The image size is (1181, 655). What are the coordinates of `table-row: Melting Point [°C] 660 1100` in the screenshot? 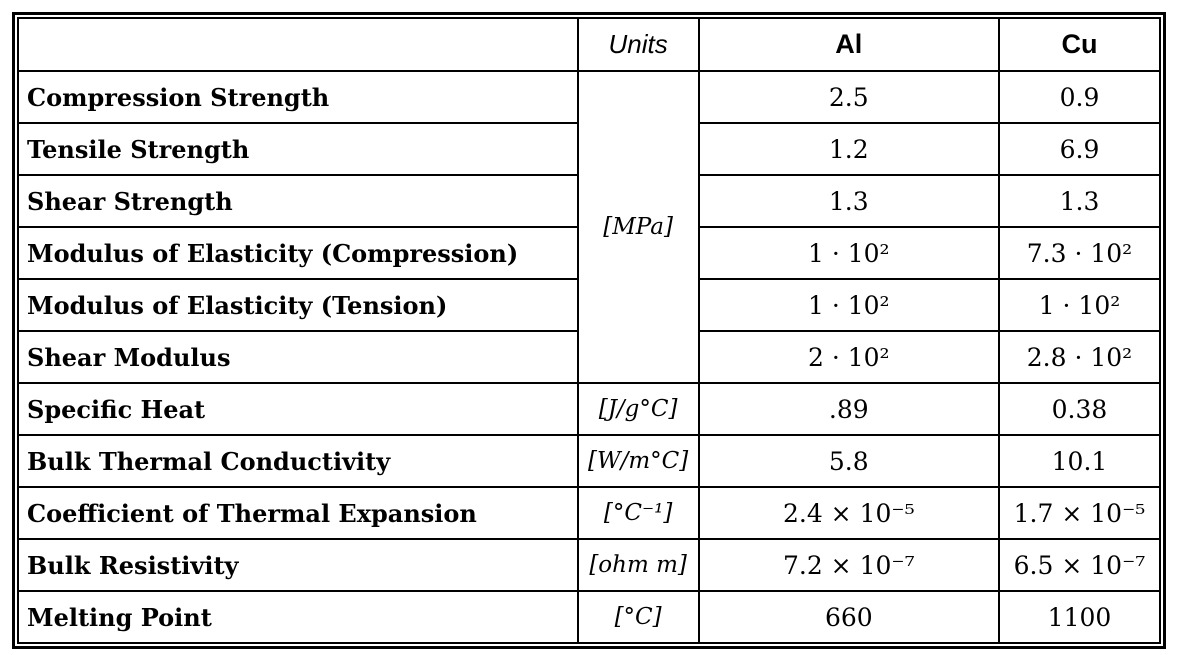 It's located at (589, 617).